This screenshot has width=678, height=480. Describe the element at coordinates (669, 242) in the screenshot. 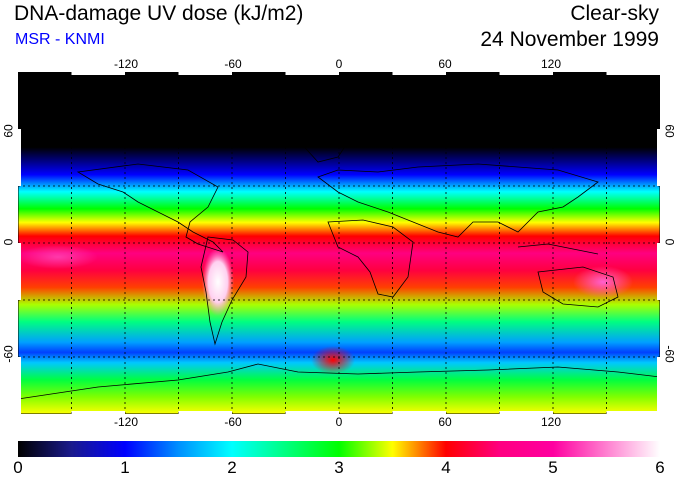

I see `right-lat-tick-label: 0` at that location.